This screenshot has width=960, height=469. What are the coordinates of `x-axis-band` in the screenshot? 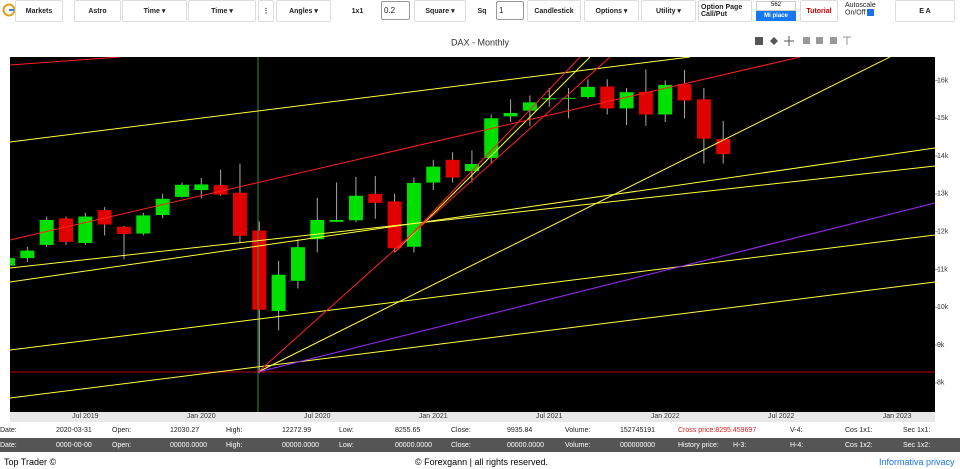 It's located at (472, 417).